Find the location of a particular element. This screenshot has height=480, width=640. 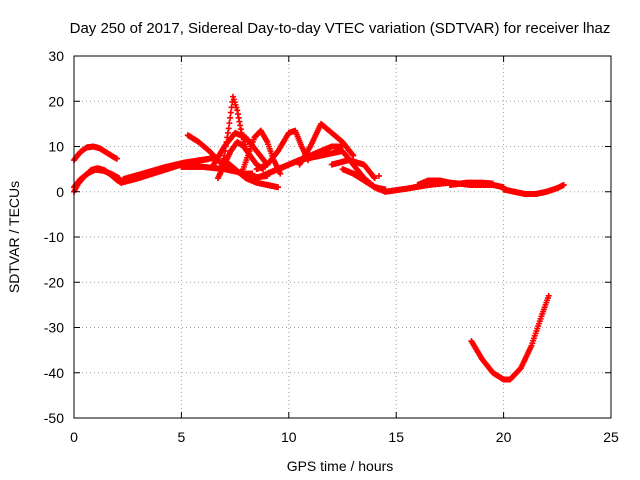

x-tick-label: 5 is located at coordinates (182, 437).